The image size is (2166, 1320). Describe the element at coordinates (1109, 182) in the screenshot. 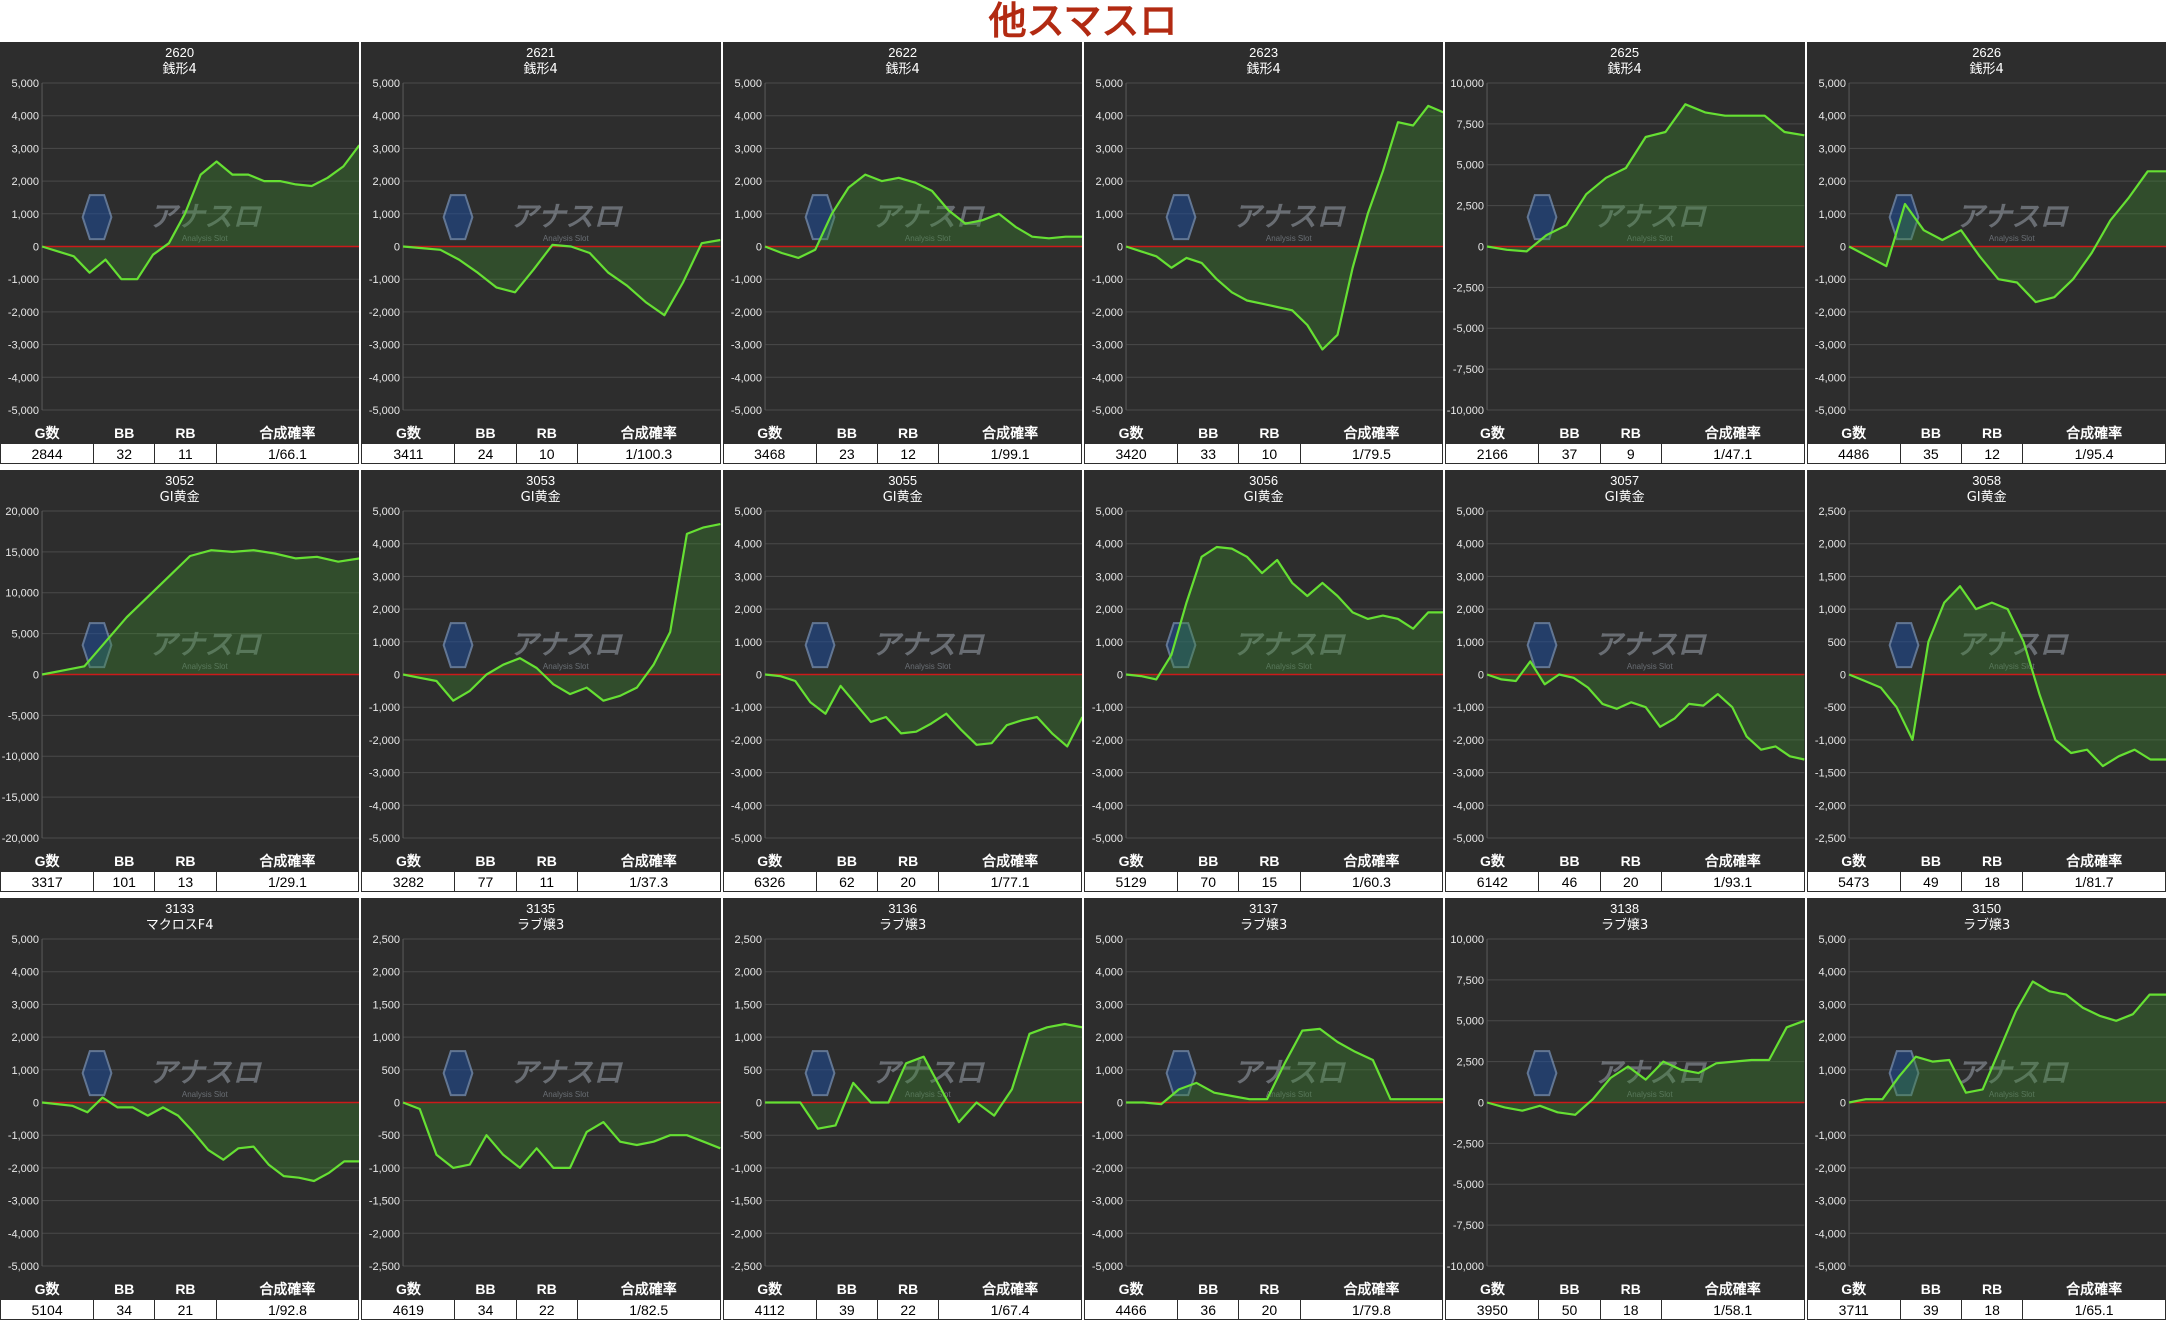

I see `y-tick-label: 2,000` at that location.